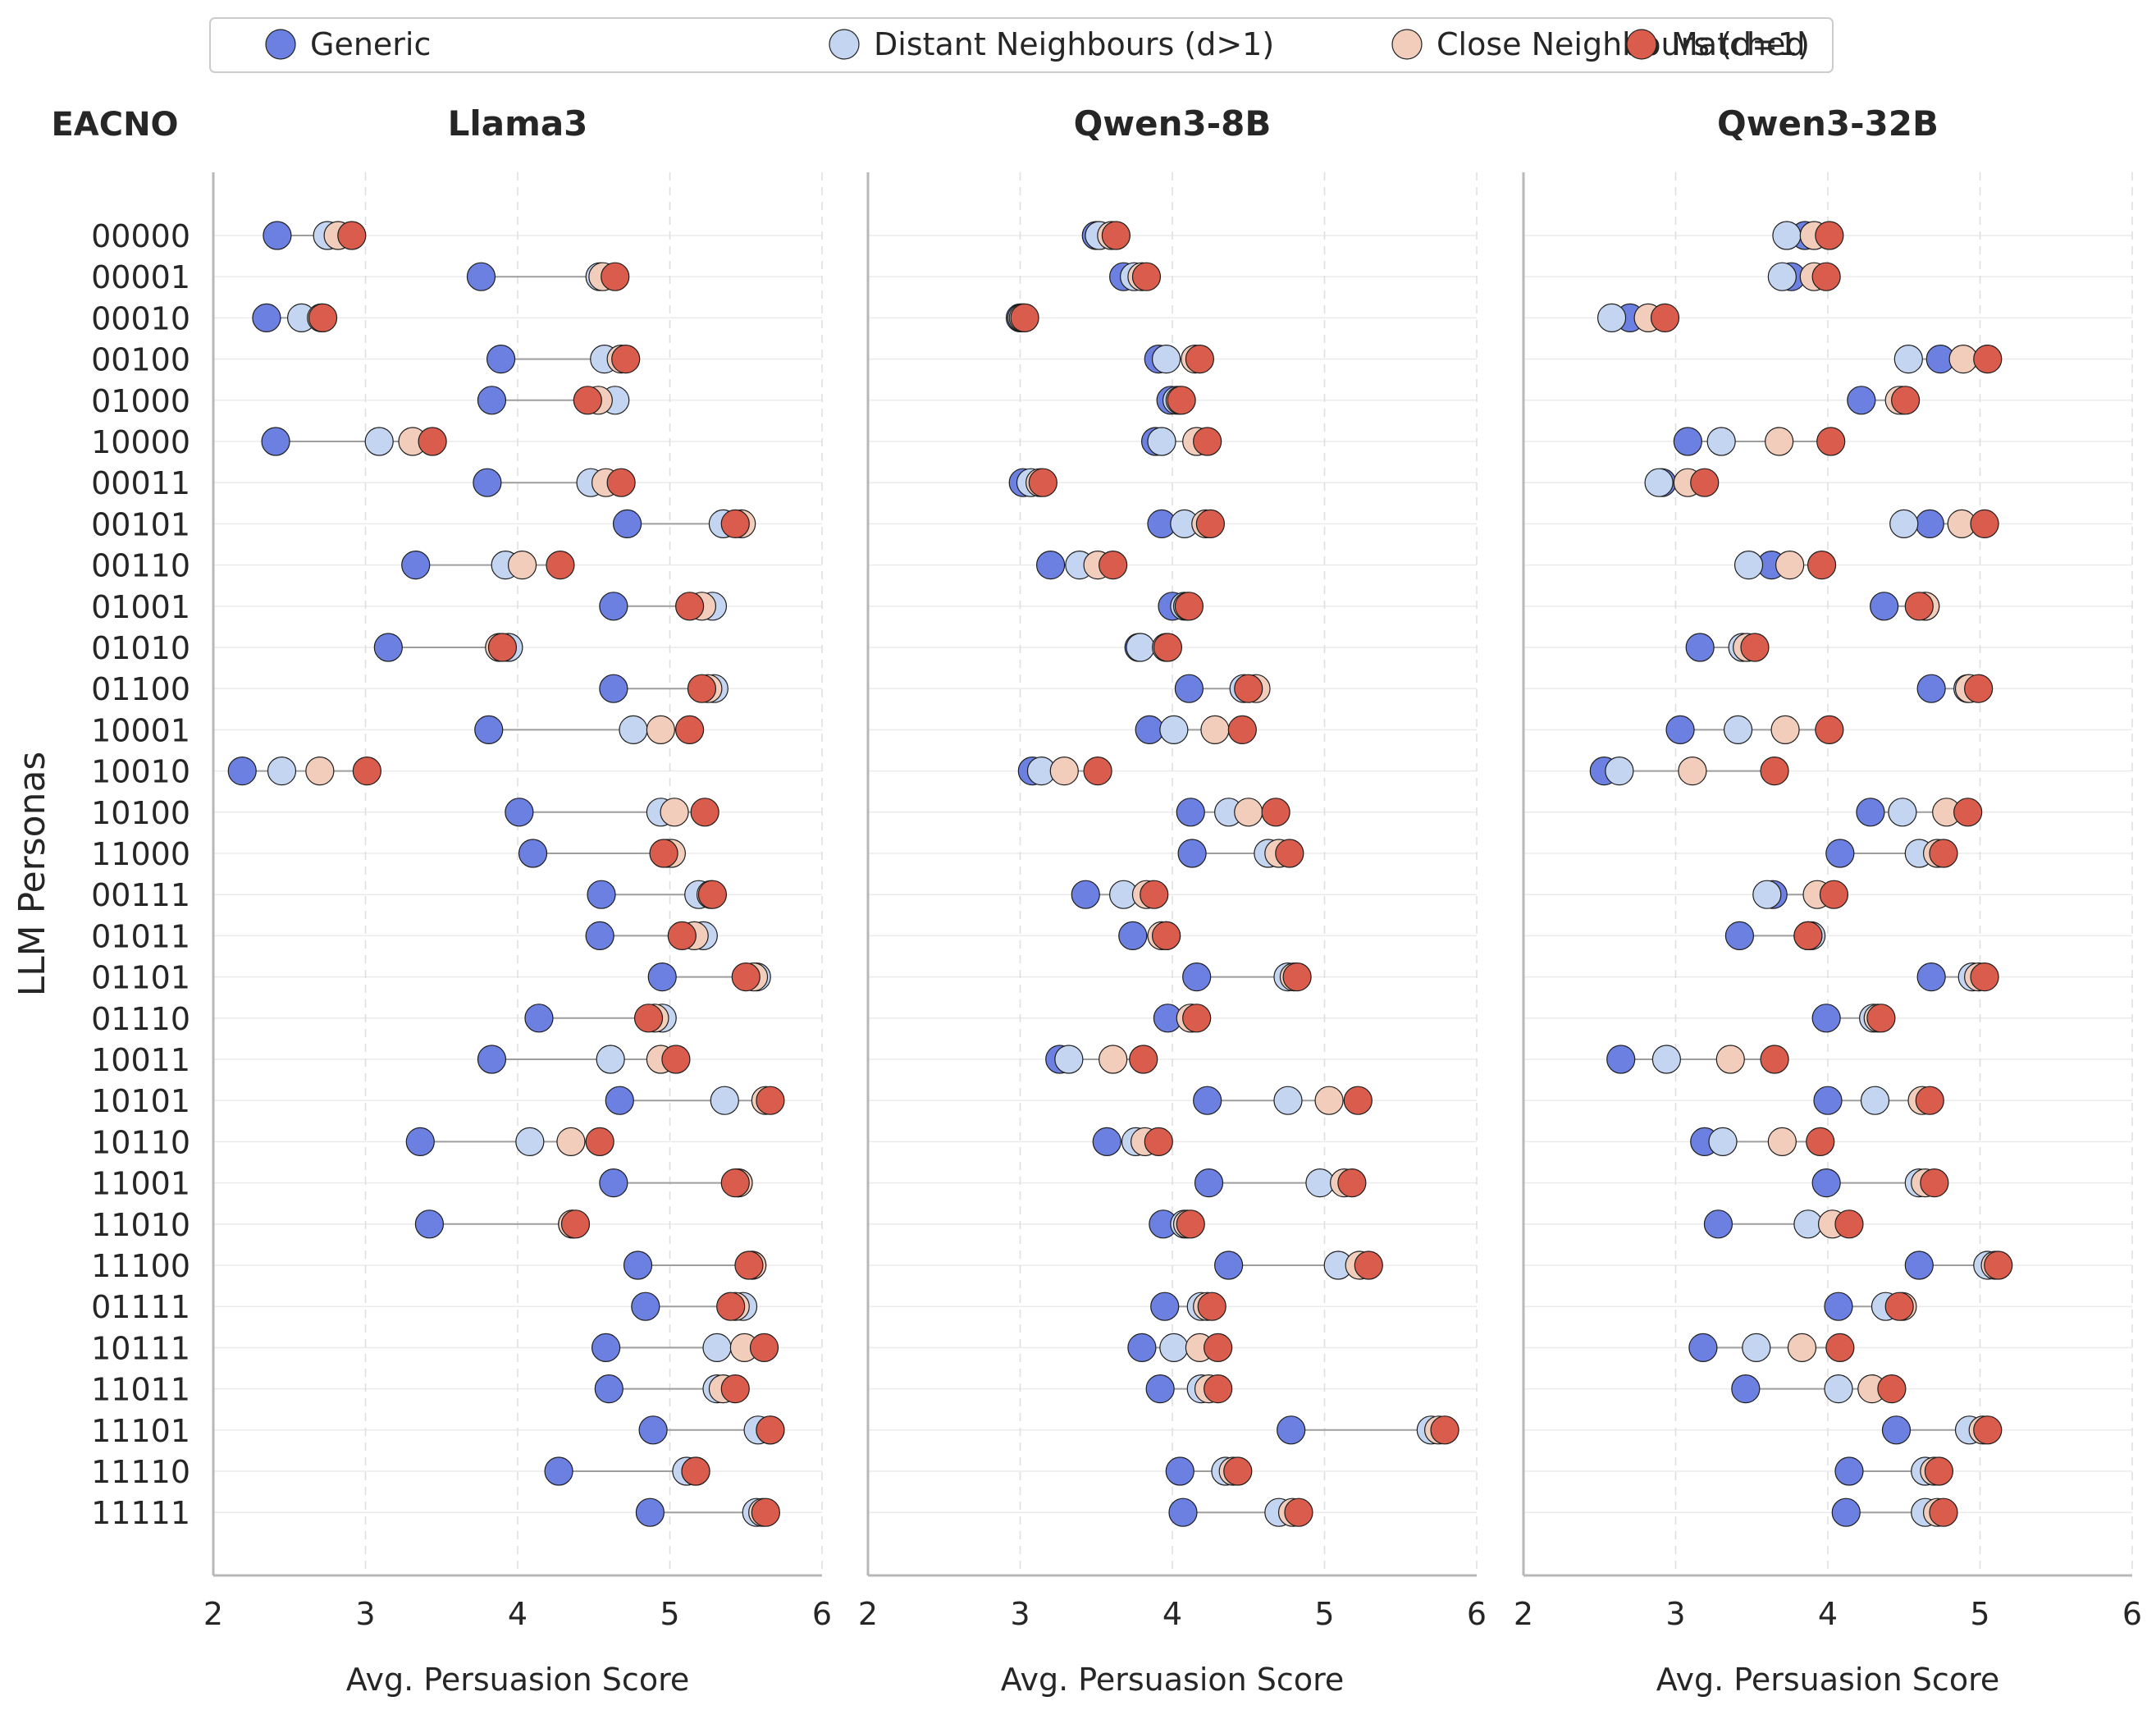  Describe the element at coordinates (141, 1307) in the screenshot. I see `y-tick-label: 01111` at that location.